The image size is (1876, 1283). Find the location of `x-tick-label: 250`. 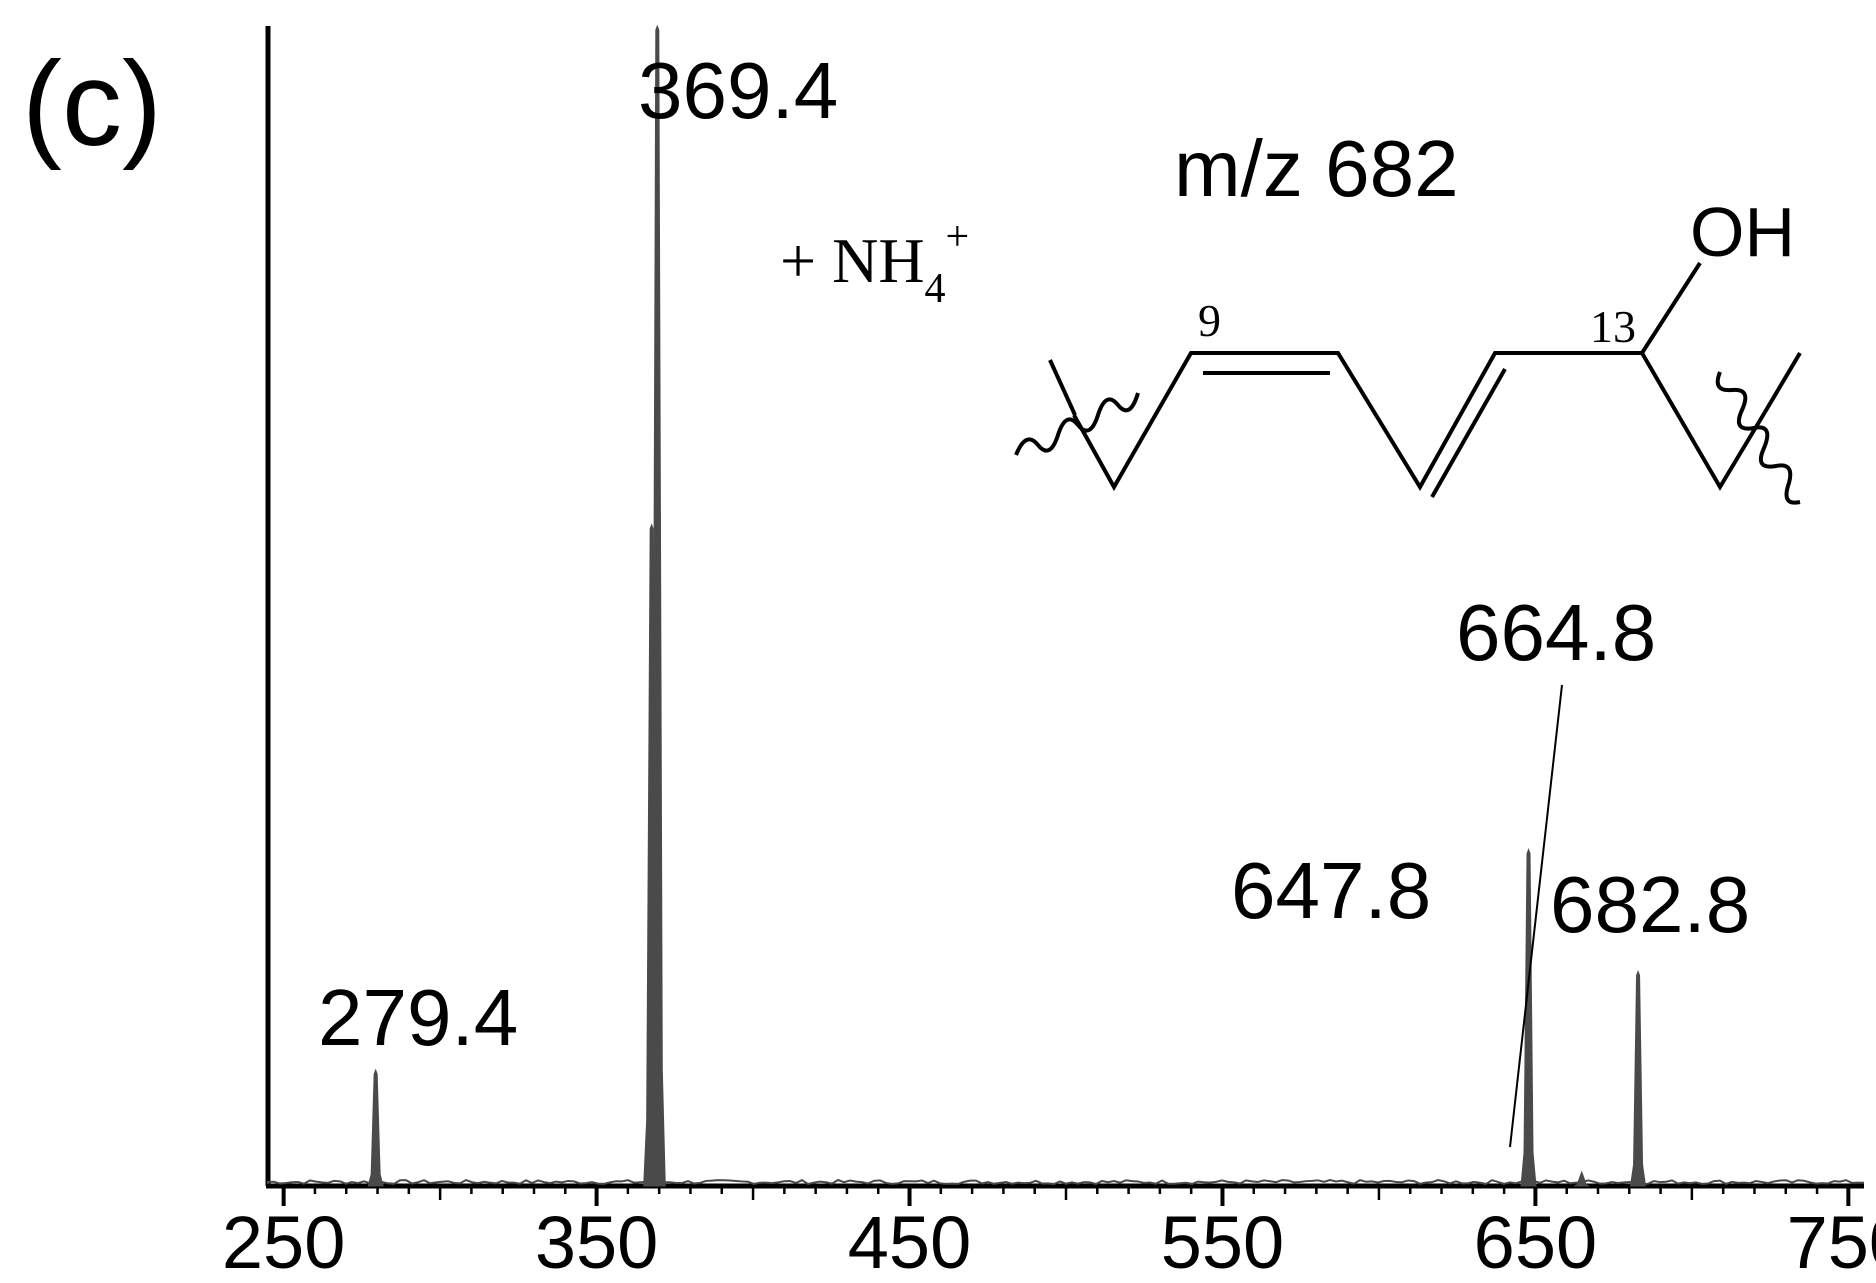

x-tick-label: 250 is located at coordinates (283, 1242).